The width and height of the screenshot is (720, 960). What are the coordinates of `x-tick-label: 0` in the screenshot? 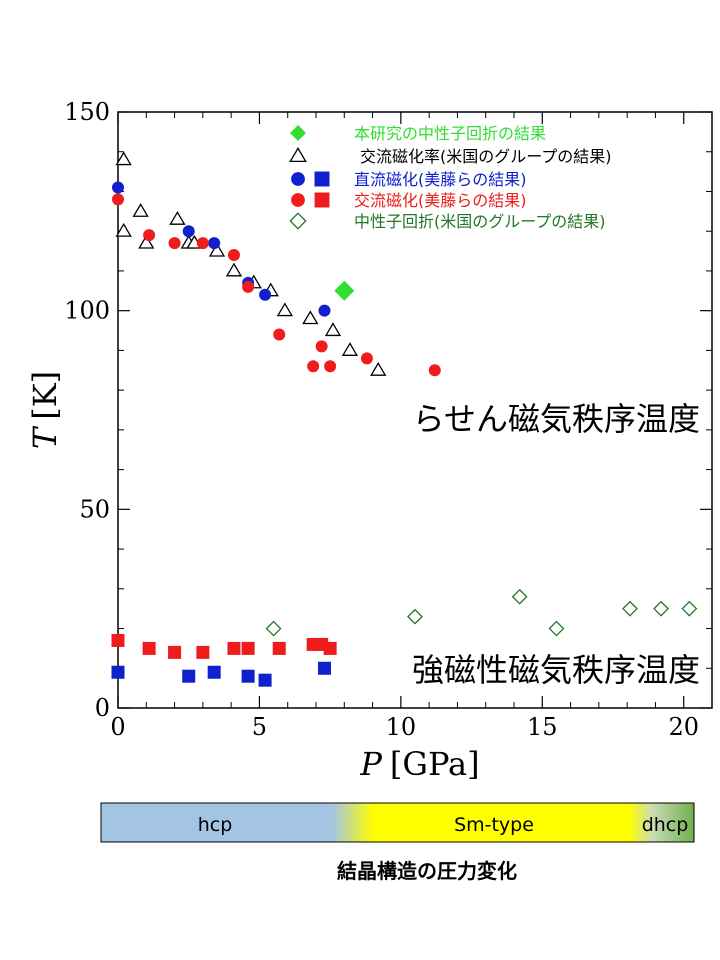 It's located at (117, 727).